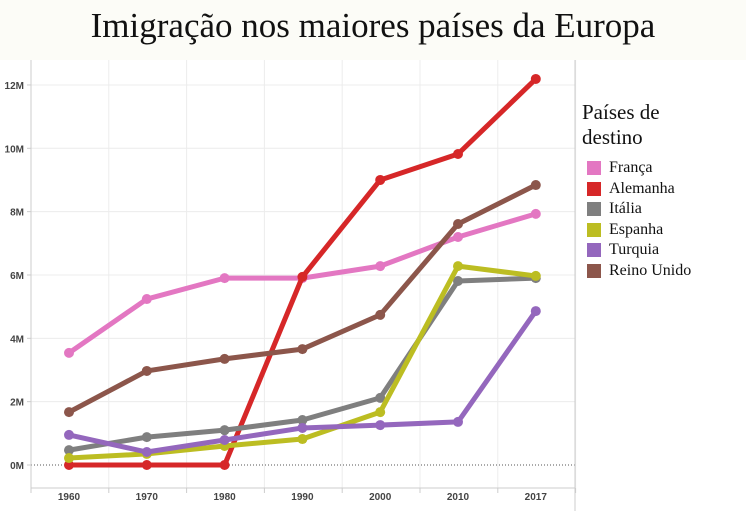 This screenshot has height=511, width=746. What do you see at coordinates (621, 124) in the screenshot?
I see `legend-title: Países de destino` at bounding box center [621, 124].